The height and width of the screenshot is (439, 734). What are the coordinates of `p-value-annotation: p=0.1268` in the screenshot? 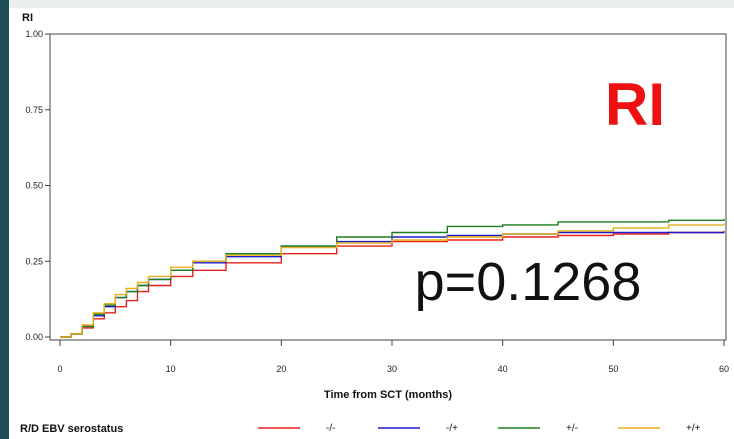 It's located at (528, 282).